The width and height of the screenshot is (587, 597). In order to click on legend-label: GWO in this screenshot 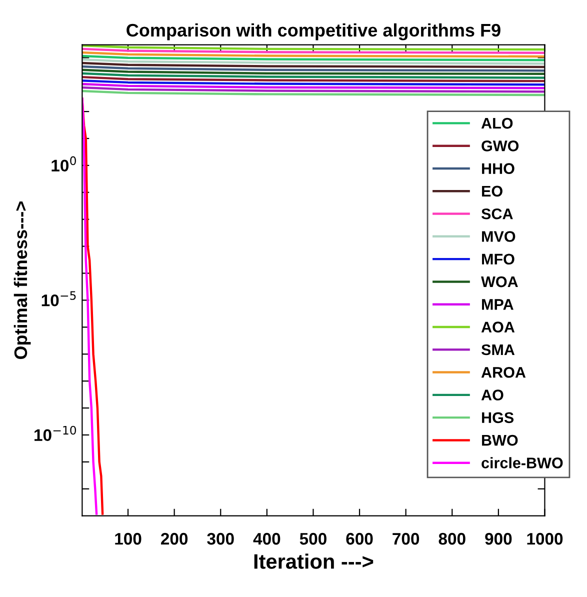, I will do `click(500, 146)`.